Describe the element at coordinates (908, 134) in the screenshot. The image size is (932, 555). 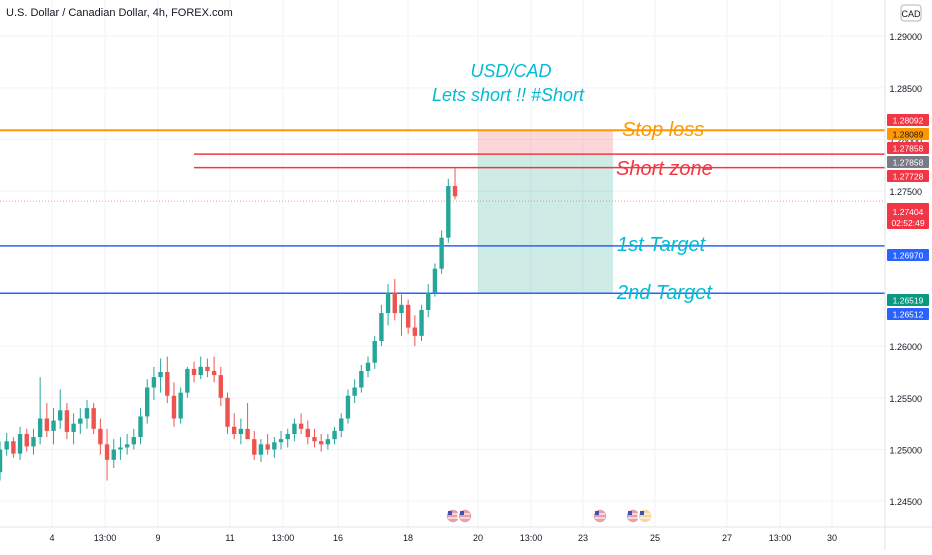
I see `price-badge: 1.28089` at that location.